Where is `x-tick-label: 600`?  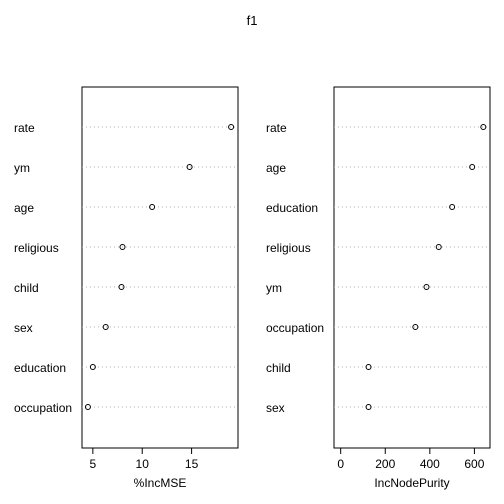
x-tick-label: 600 is located at coordinates (474, 464).